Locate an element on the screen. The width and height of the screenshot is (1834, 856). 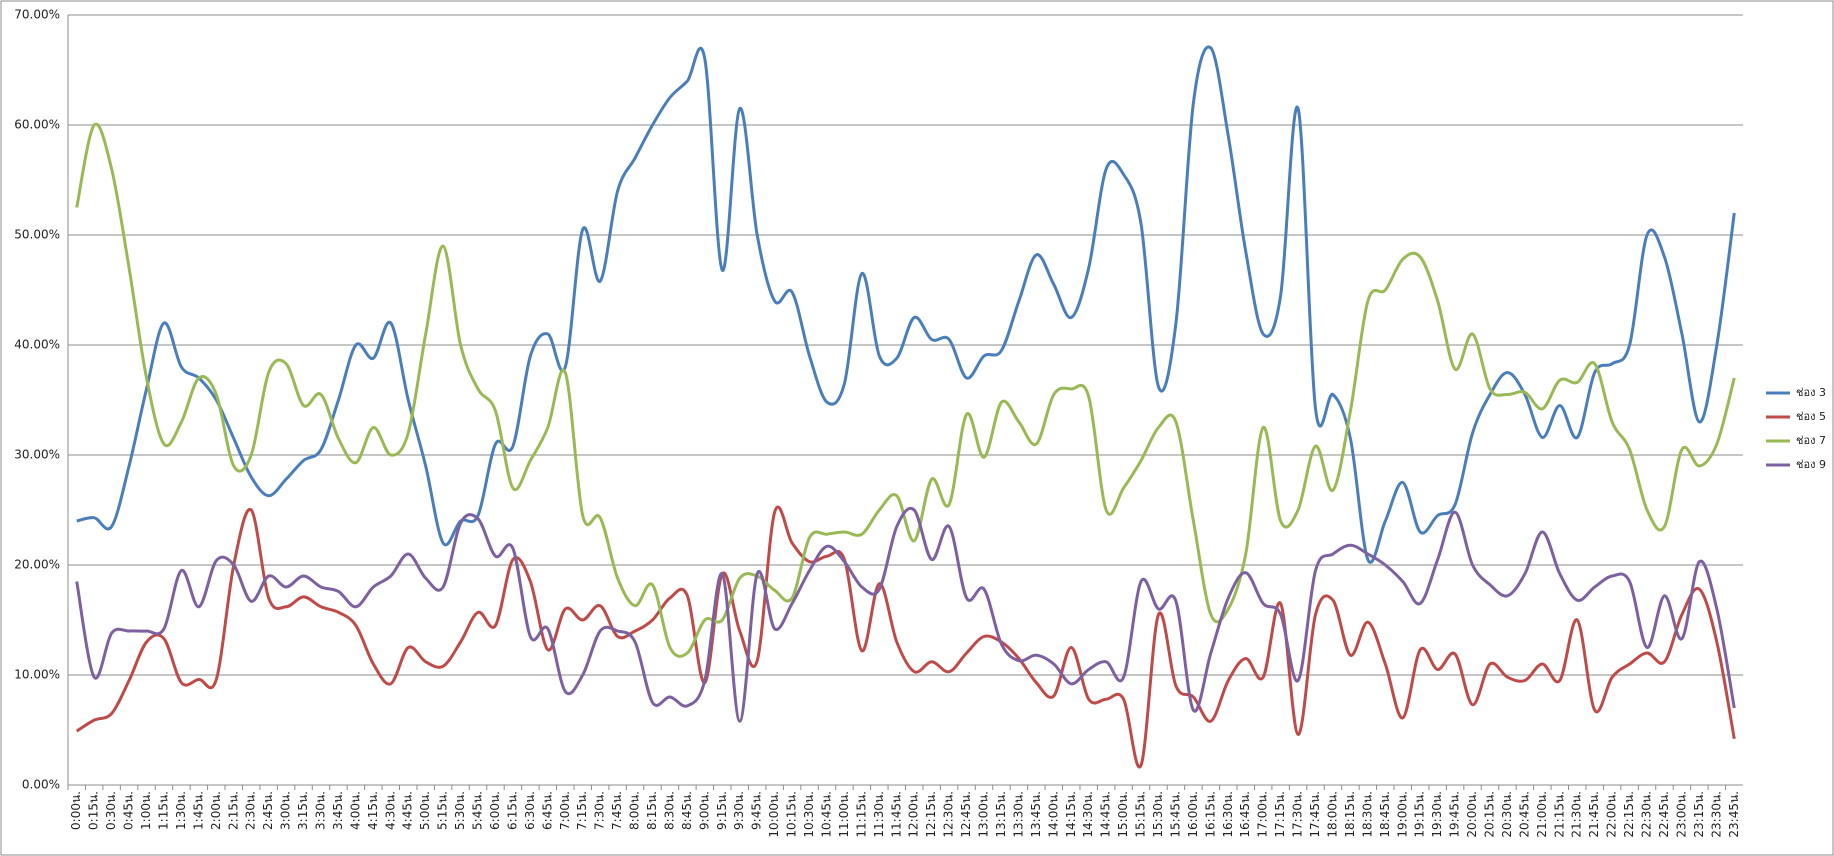
x-tick-label: 7:30น. is located at coordinates (600, 810).